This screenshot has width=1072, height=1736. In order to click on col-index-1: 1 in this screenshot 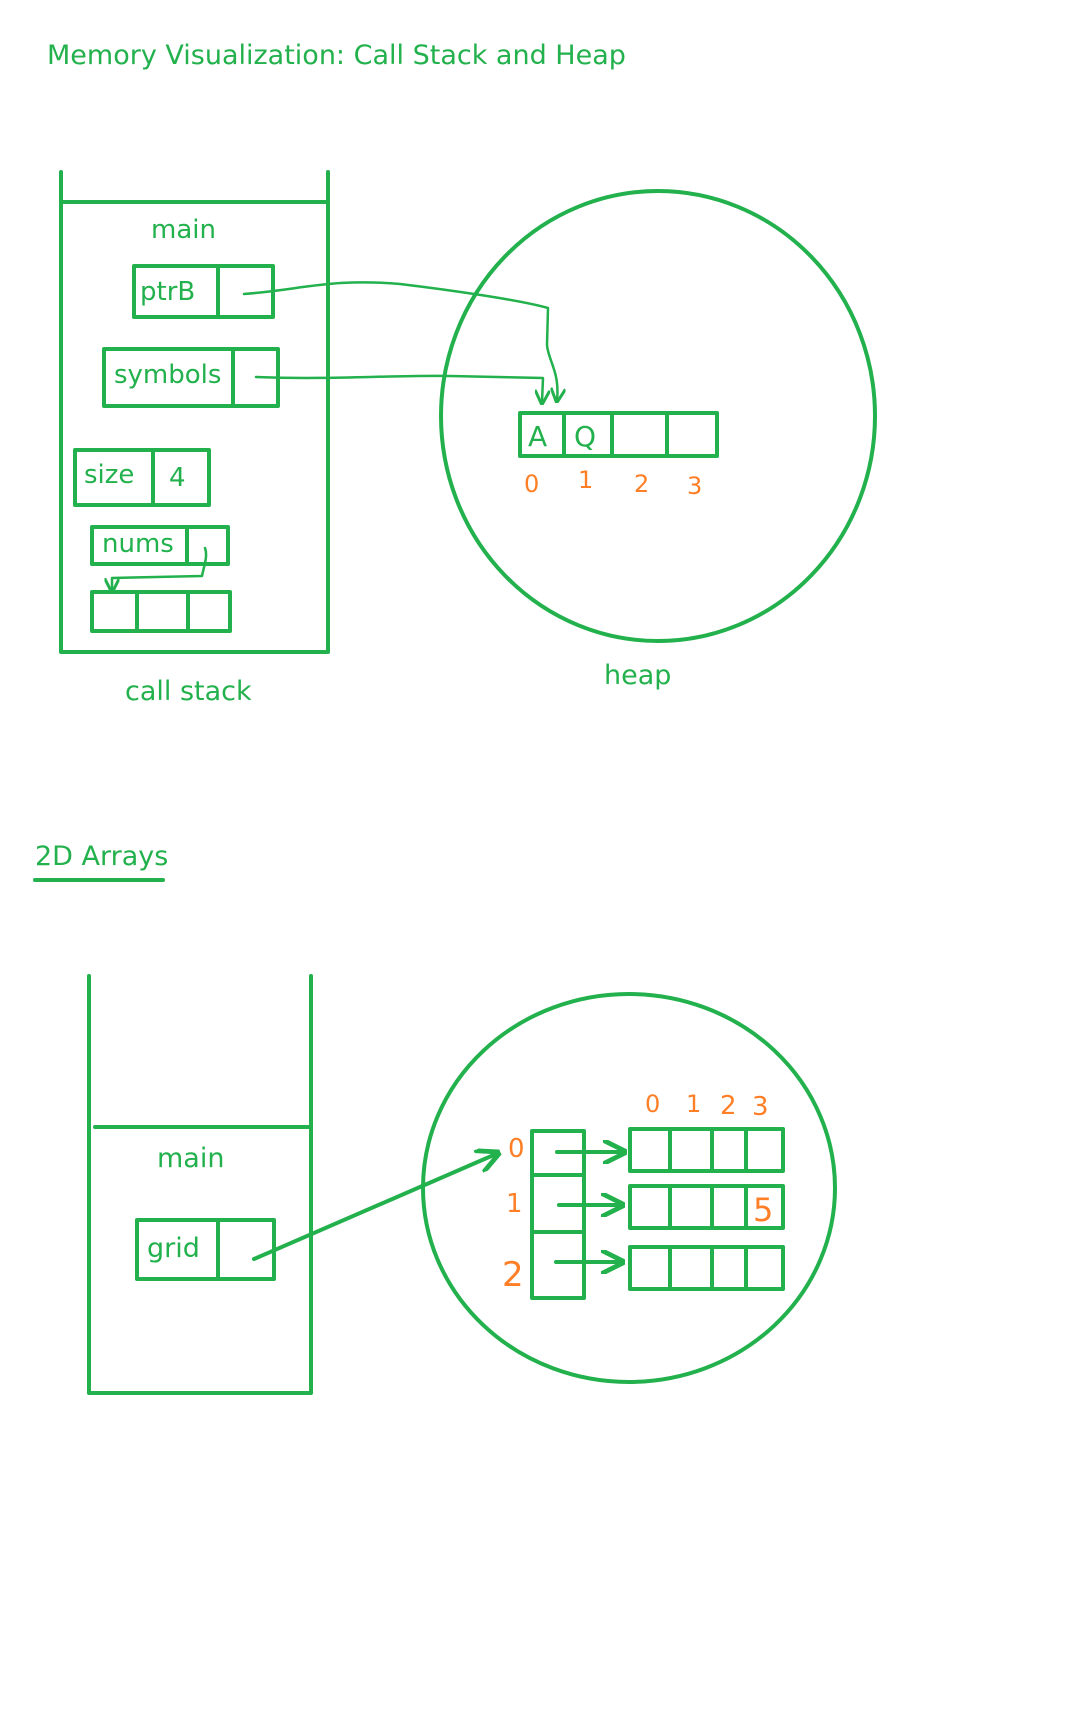, I will do `click(693, 1104)`.